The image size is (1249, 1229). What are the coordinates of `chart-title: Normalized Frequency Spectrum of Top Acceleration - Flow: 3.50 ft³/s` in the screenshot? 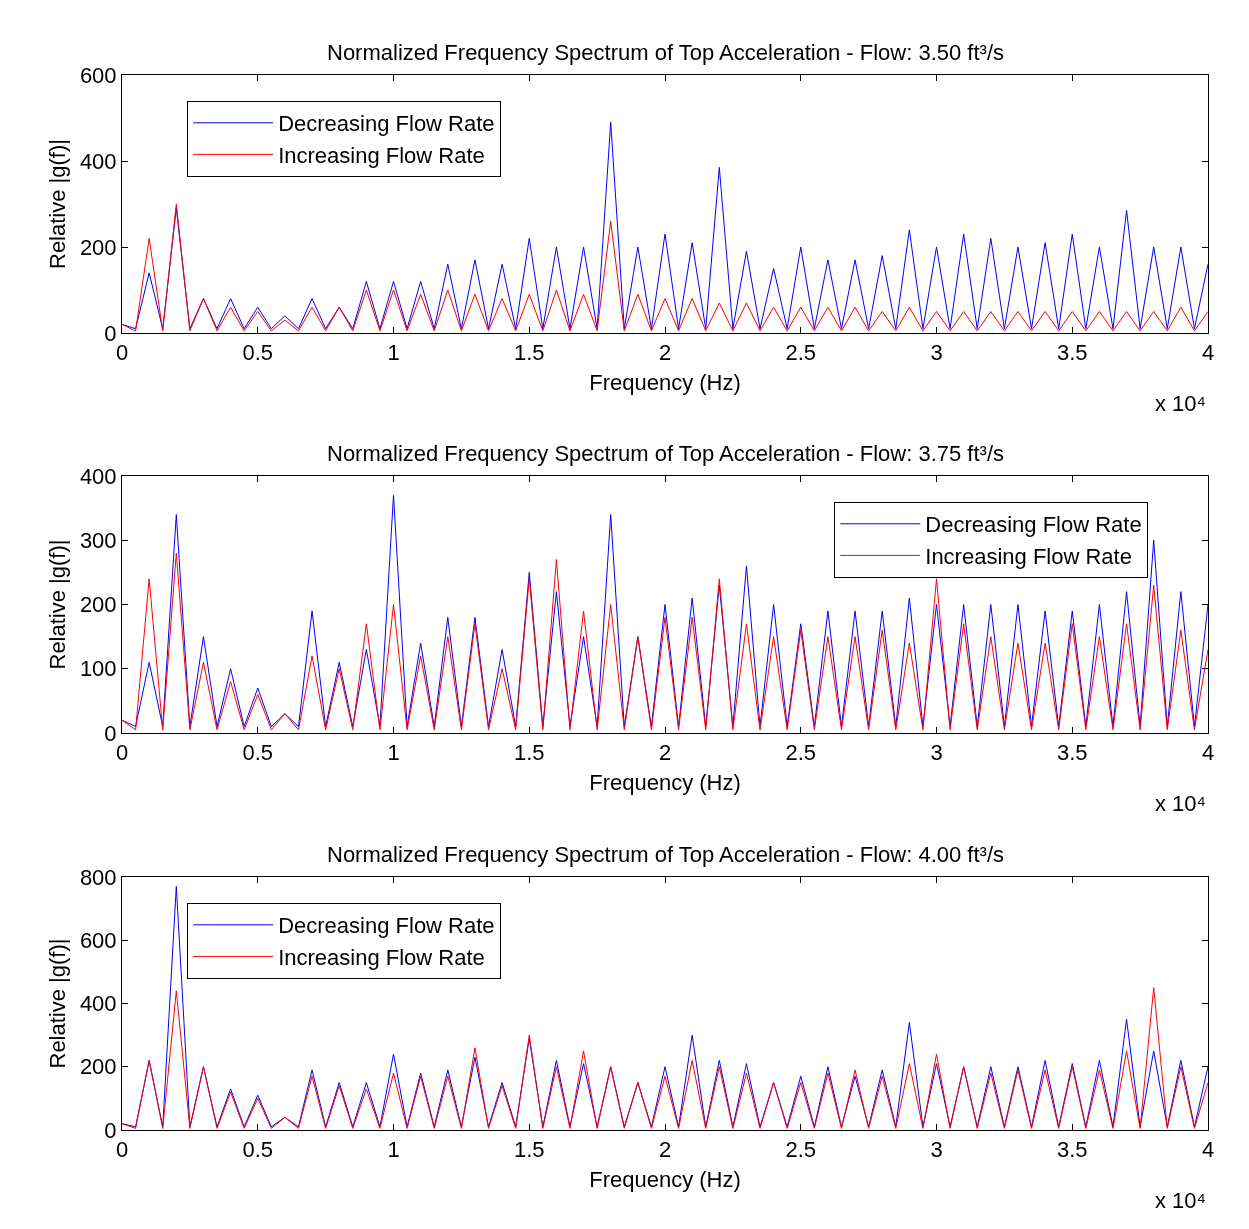 It's located at (665, 52).